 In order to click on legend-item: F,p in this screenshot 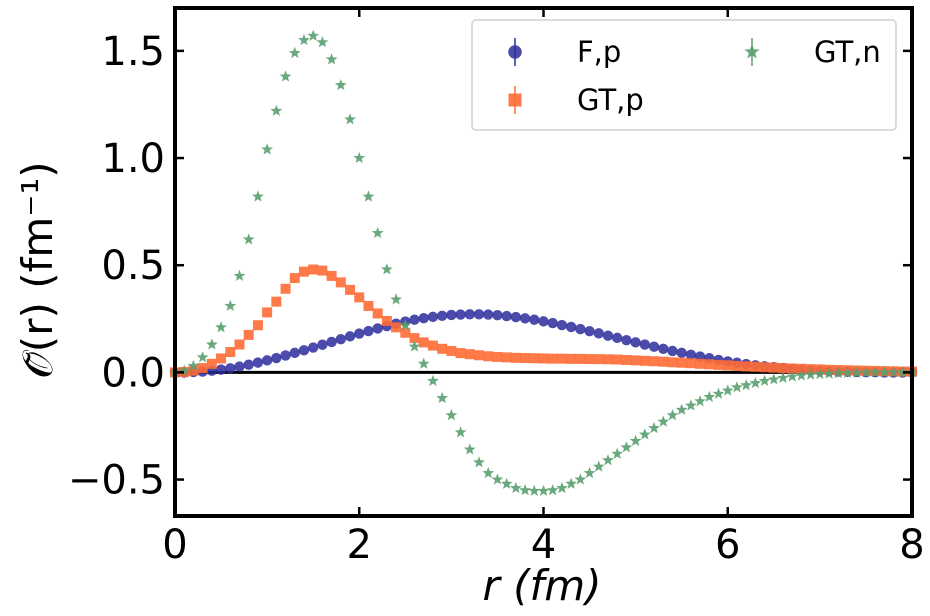, I will do `click(564, 52)`.